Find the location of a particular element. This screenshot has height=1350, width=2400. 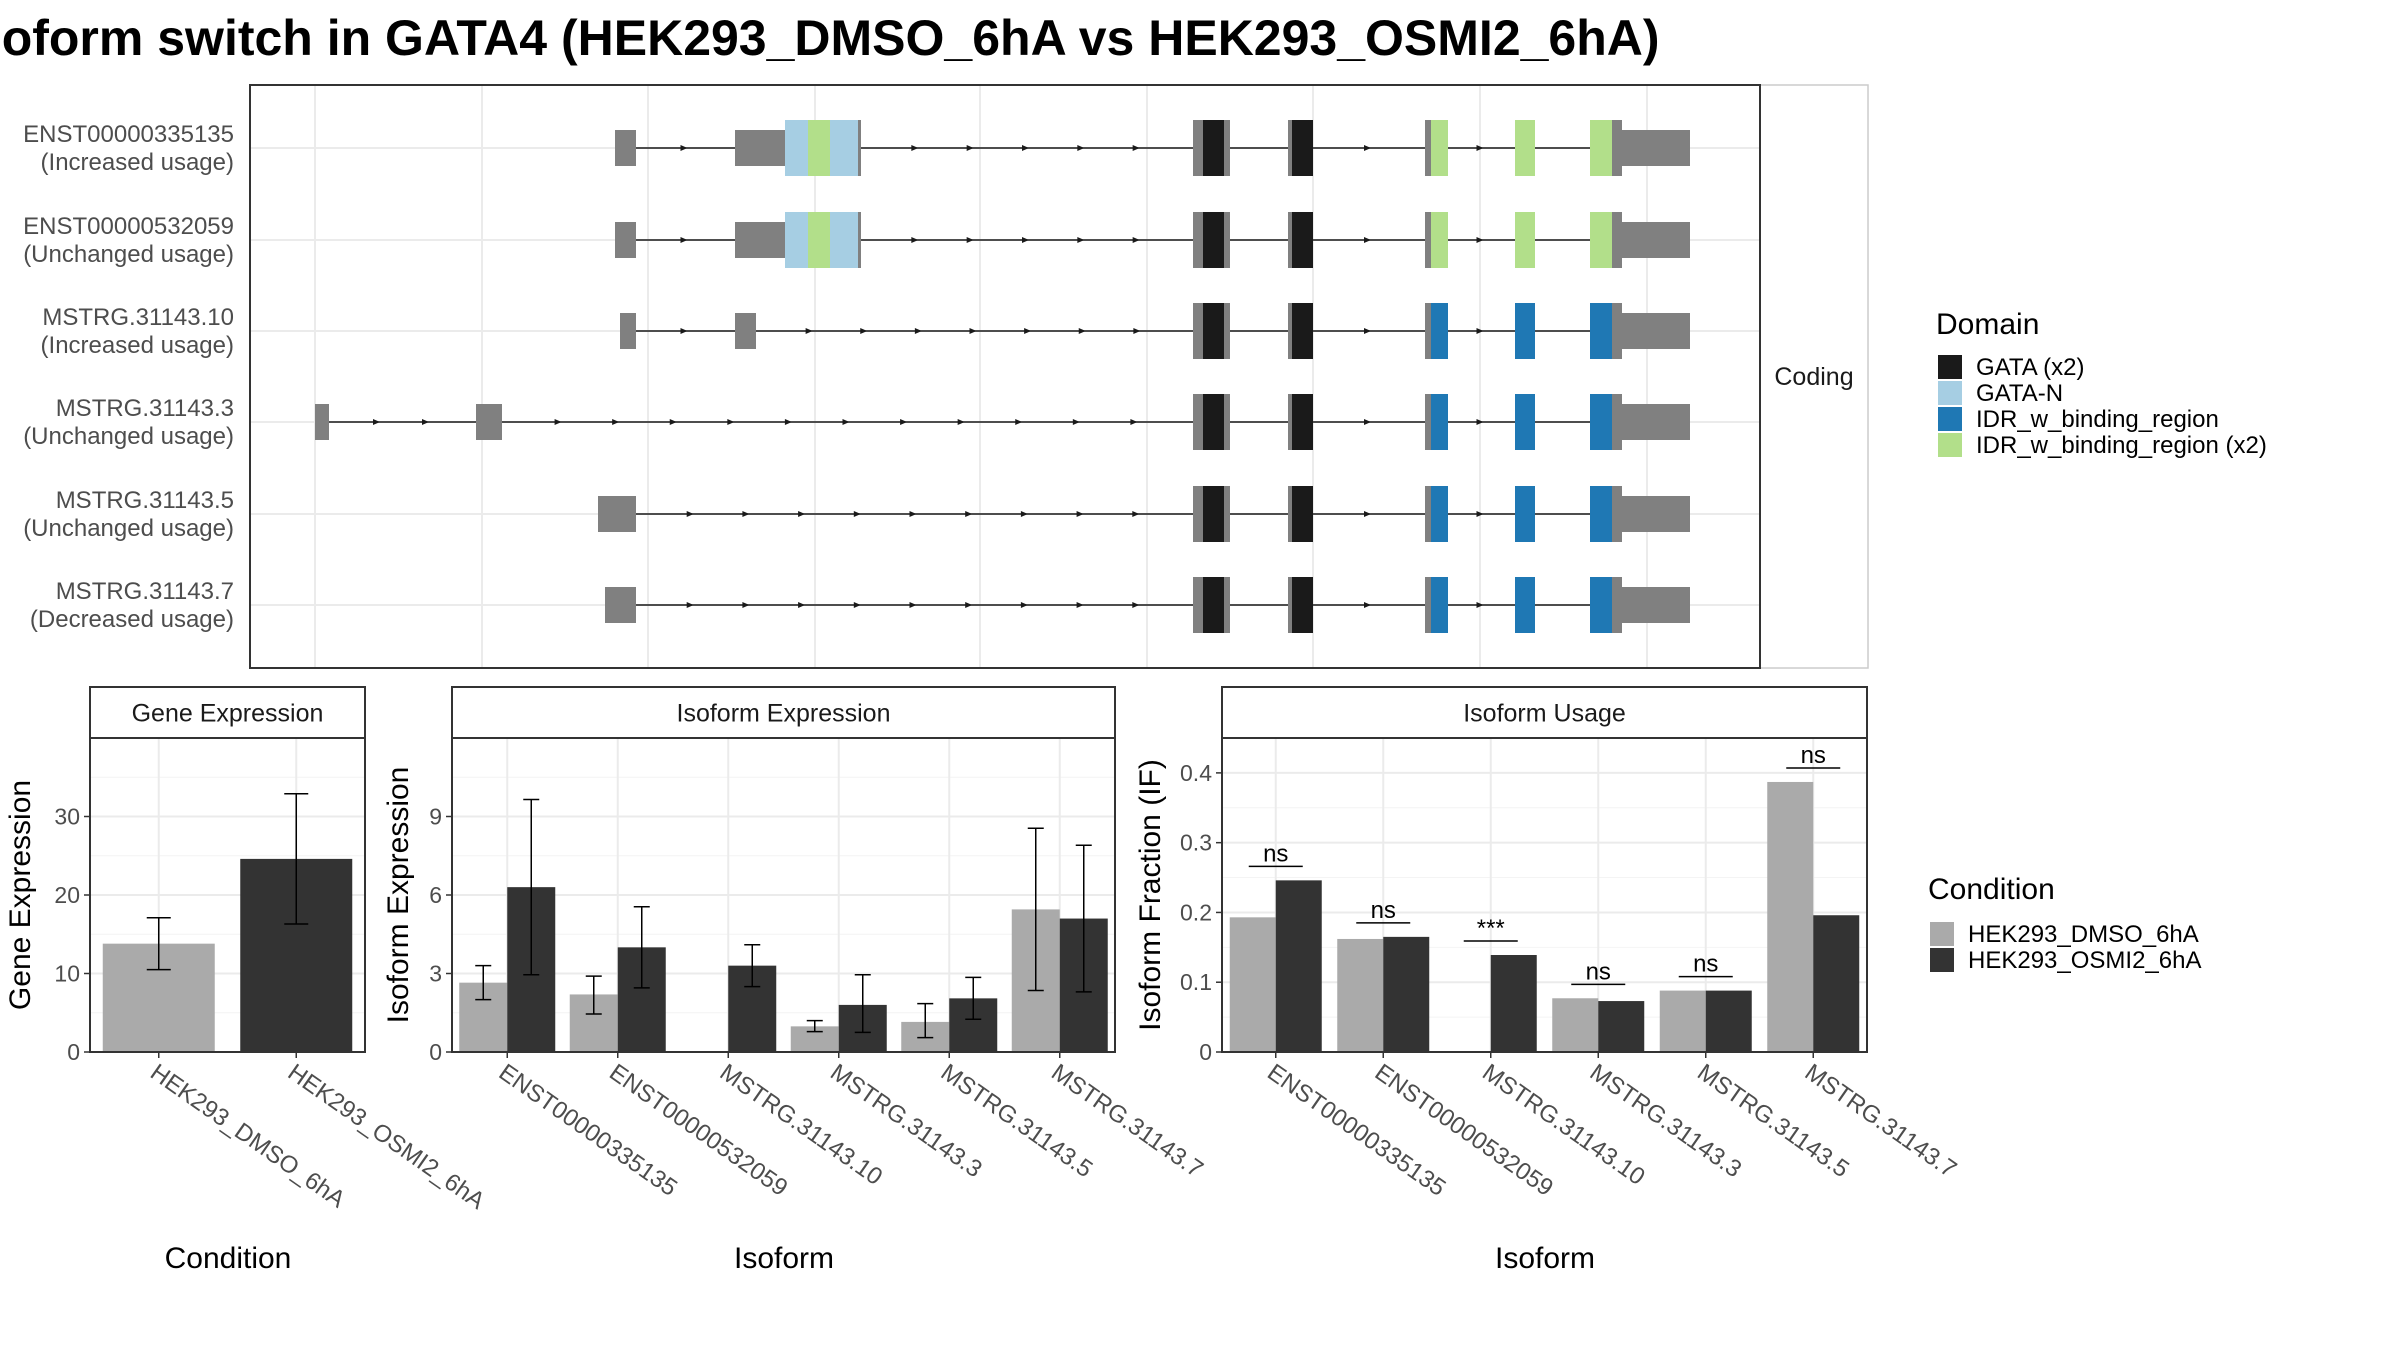

panel-border is located at coordinates (1544, 895).